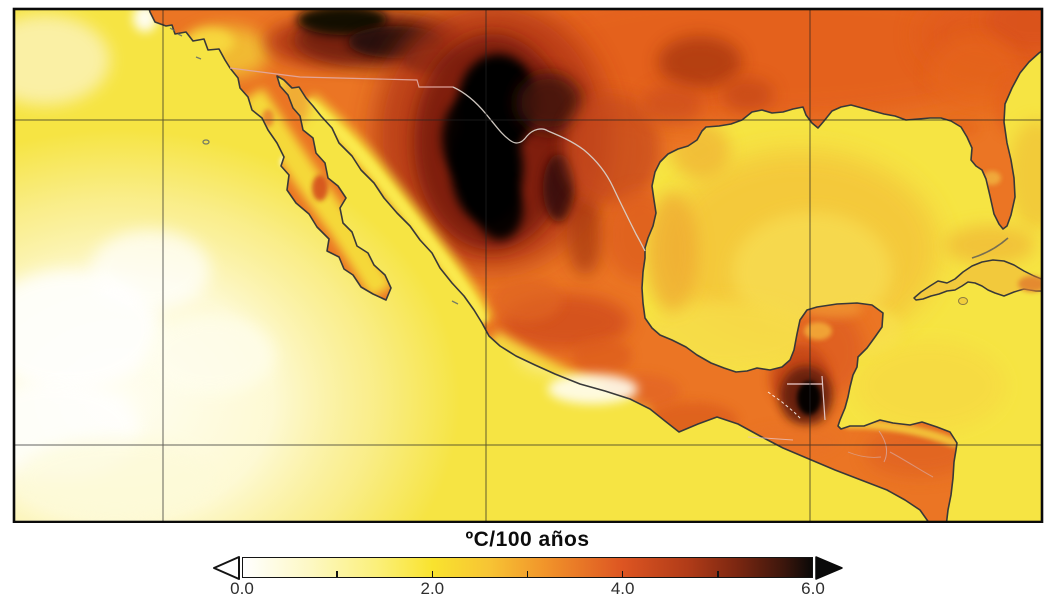 Image resolution: width=1060 pixels, height=599 pixels. Describe the element at coordinates (317, 193) in the screenshot. I see `baja-yellow-spine` at that location.